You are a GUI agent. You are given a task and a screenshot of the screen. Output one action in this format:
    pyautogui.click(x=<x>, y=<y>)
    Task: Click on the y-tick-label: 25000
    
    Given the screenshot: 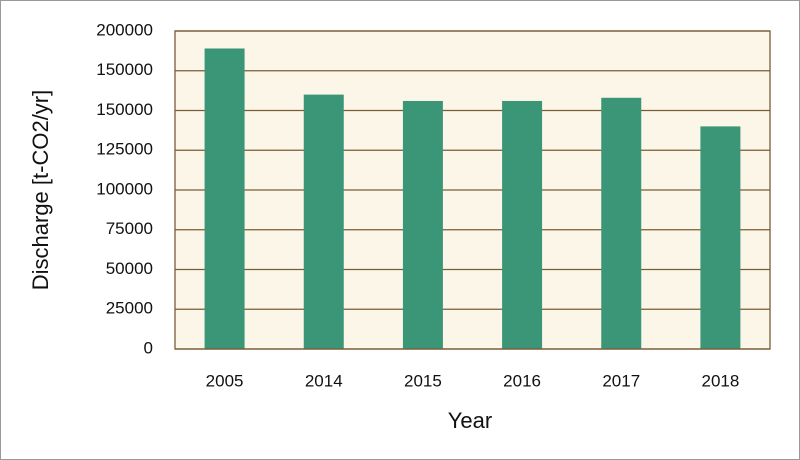 What is the action you would take?
    pyautogui.click(x=129, y=308)
    